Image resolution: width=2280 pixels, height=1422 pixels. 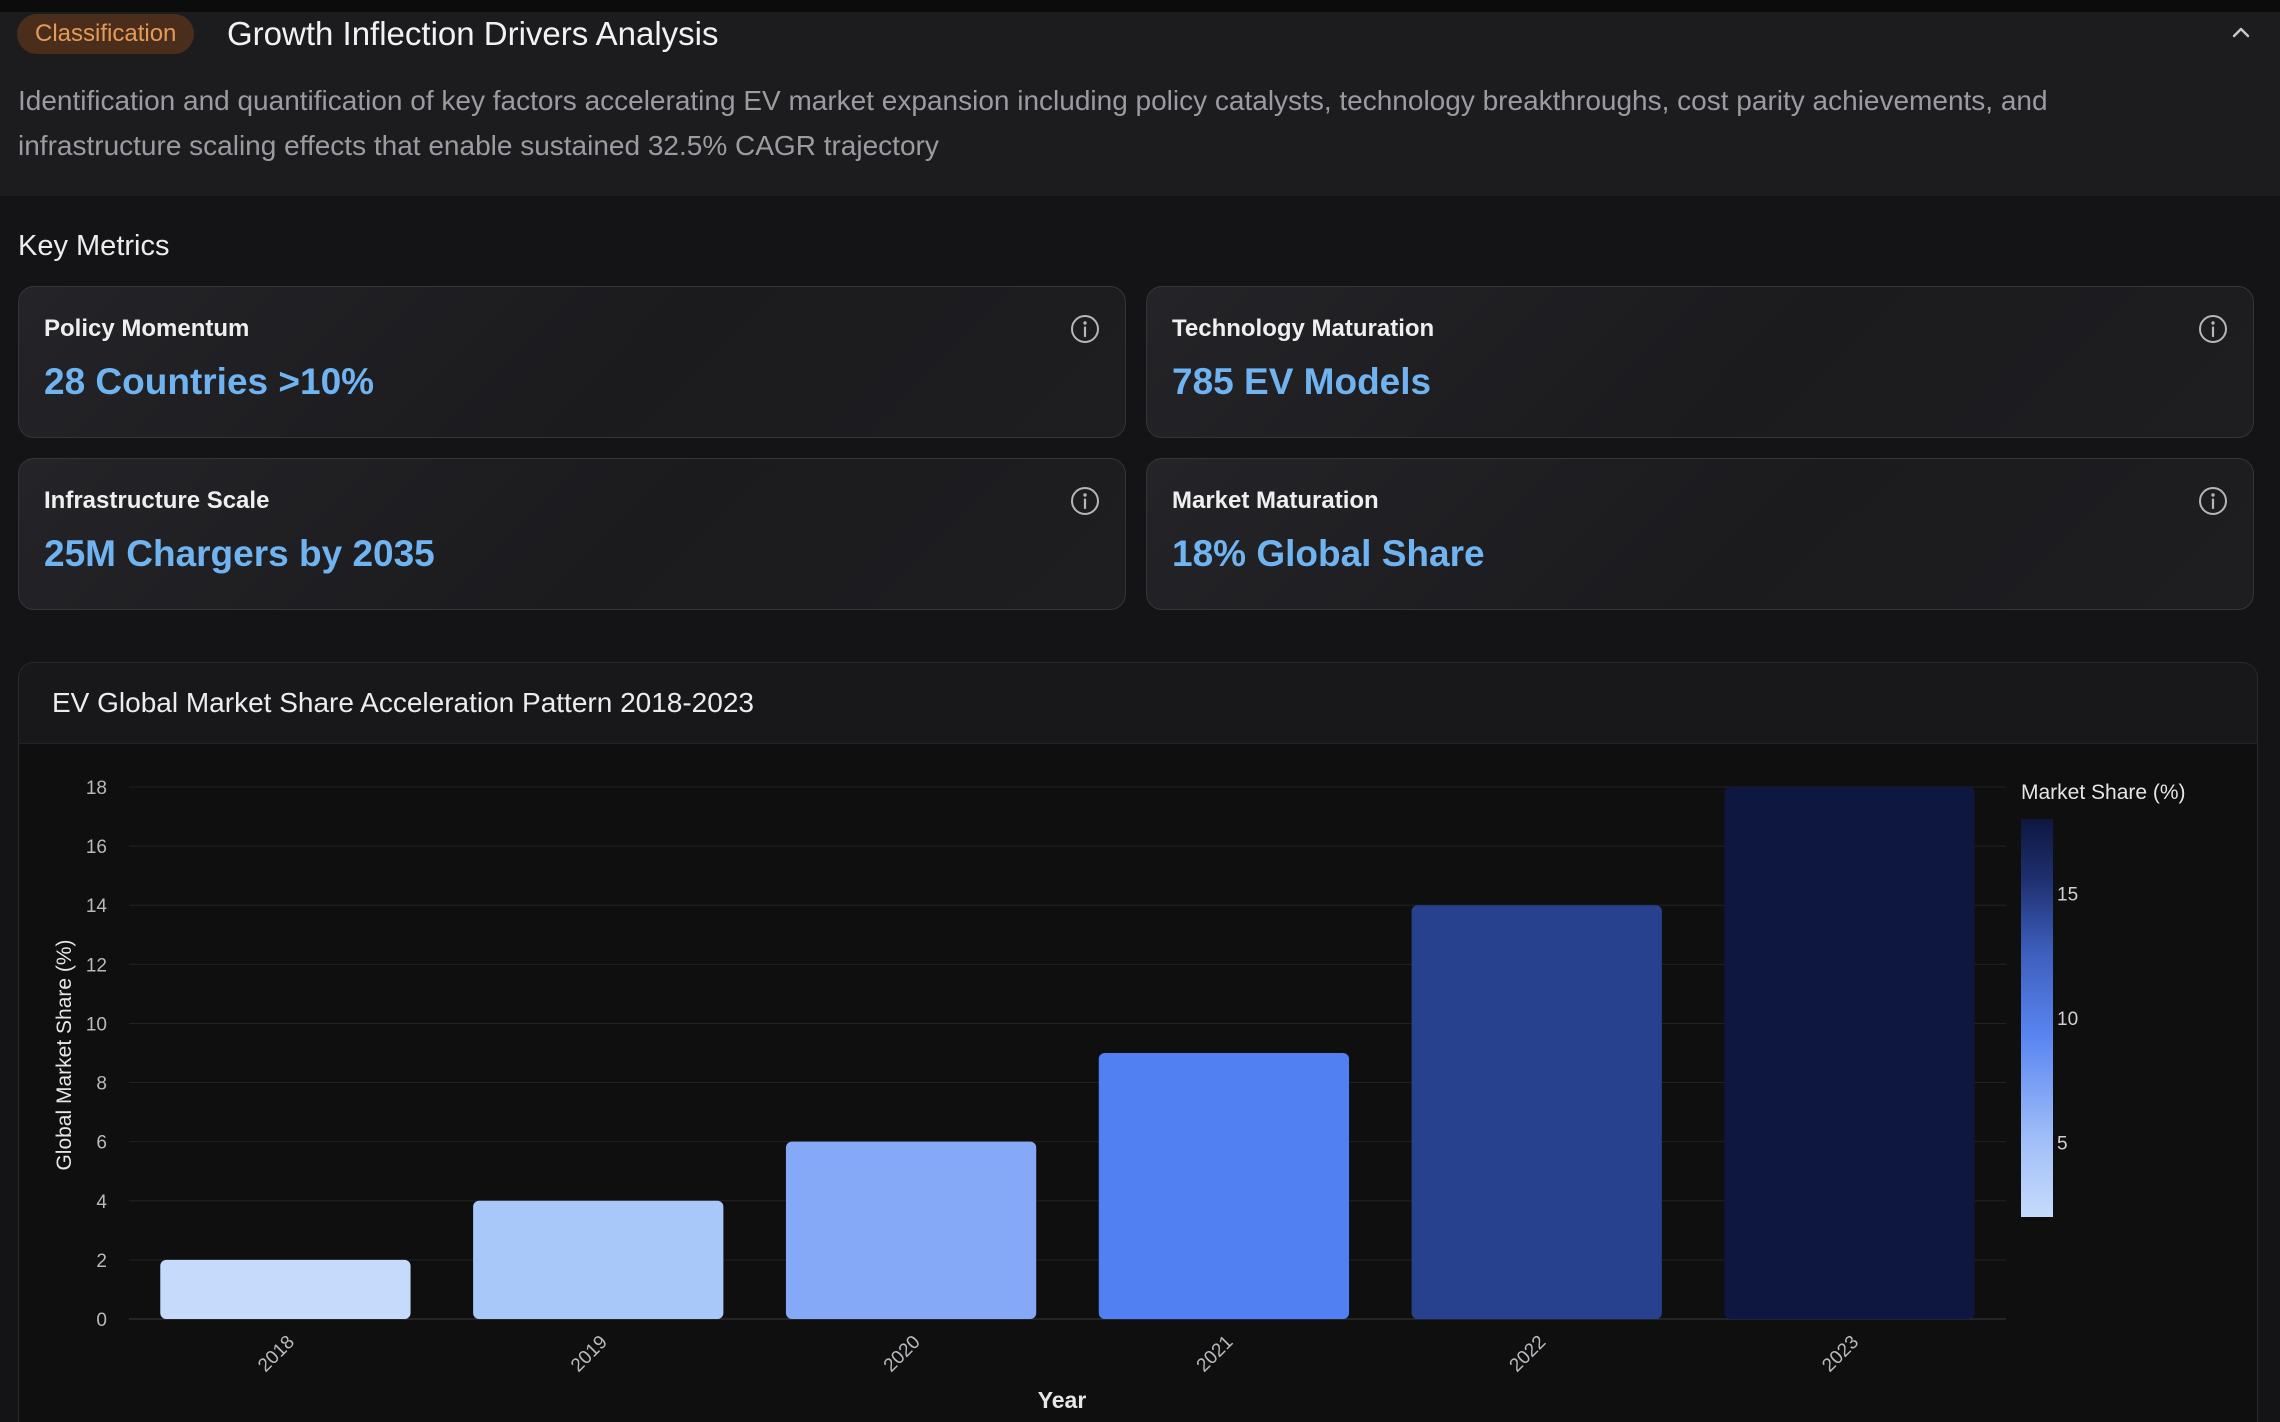 I want to click on y-tick-label: 12, so click(x=96, y=965).